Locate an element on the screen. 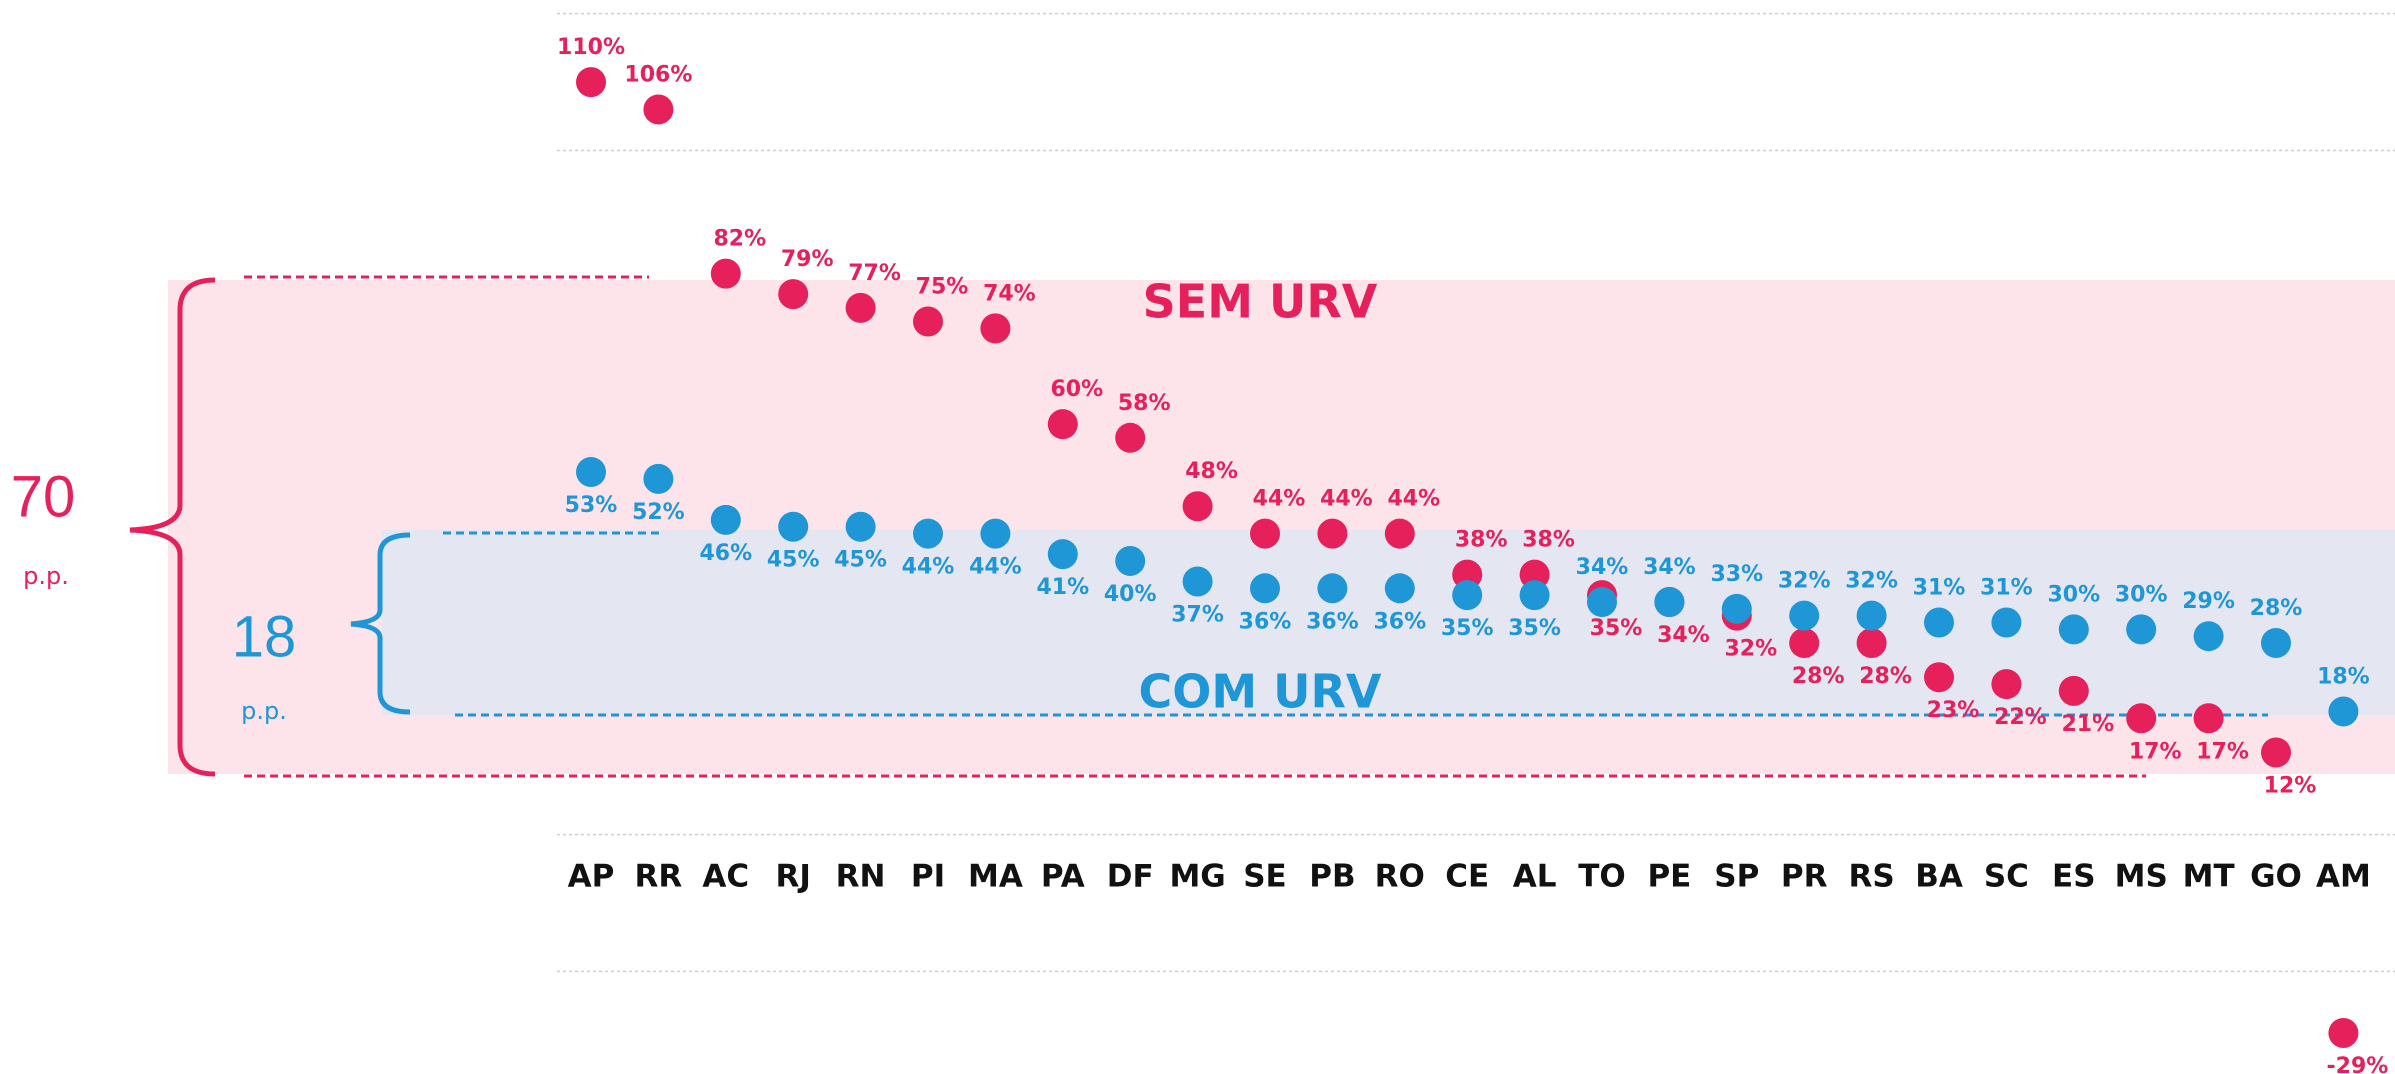 Image resolution: width=2395 pixels, height=1074 pixels. x-tick-label: SC is located at coordinates (2006, 877).